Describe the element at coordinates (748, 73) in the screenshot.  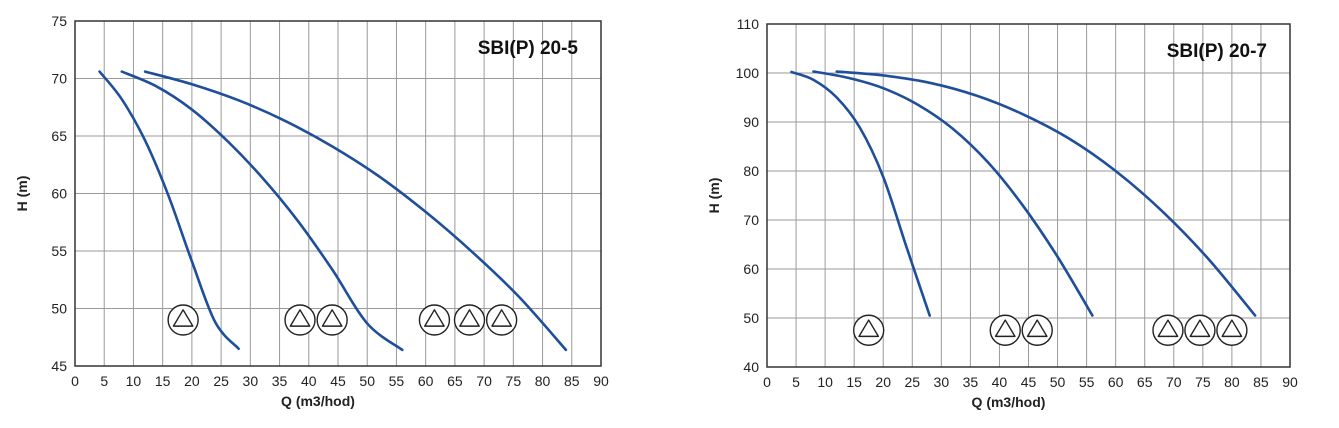
I see `y-tick-label: 100` at that location.